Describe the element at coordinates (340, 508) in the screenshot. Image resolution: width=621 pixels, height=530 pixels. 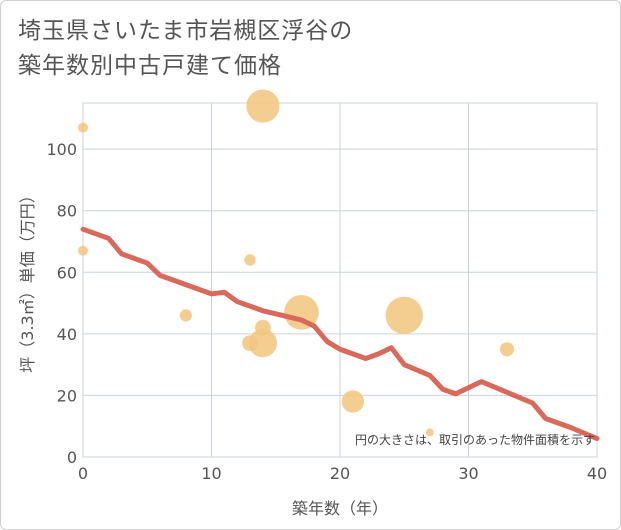
I see `x-axis-label: 築年数（年）` at that location.